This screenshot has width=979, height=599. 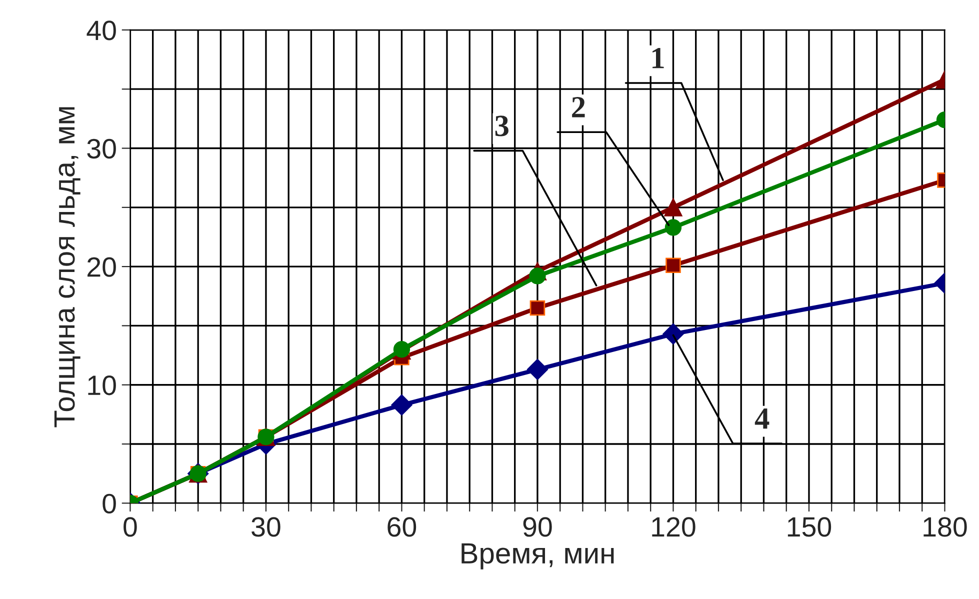 What do you see at coordinates (658, 58) in the screenshot?
I see `annotation: 1` at bounding box center [658, 58].